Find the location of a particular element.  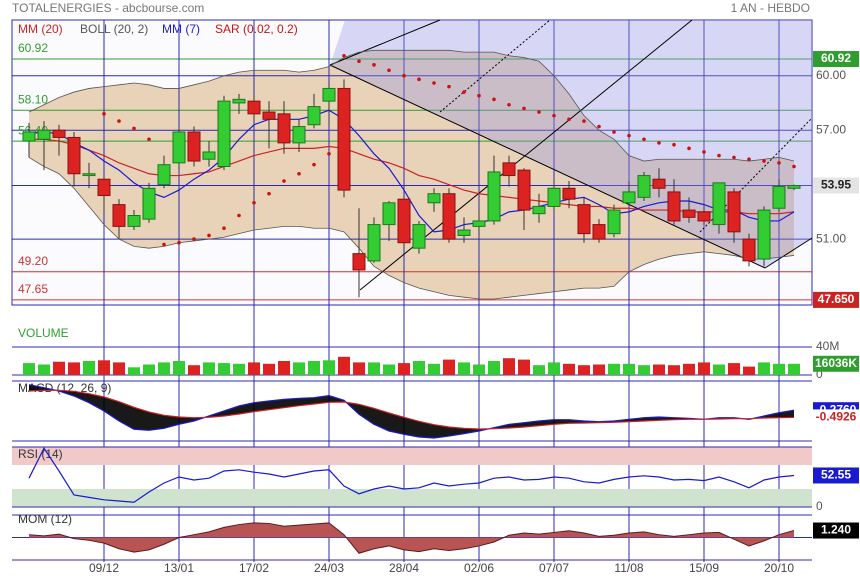

panel-title: MACD (12, 26, 9) is located at coordinates (64, 388).